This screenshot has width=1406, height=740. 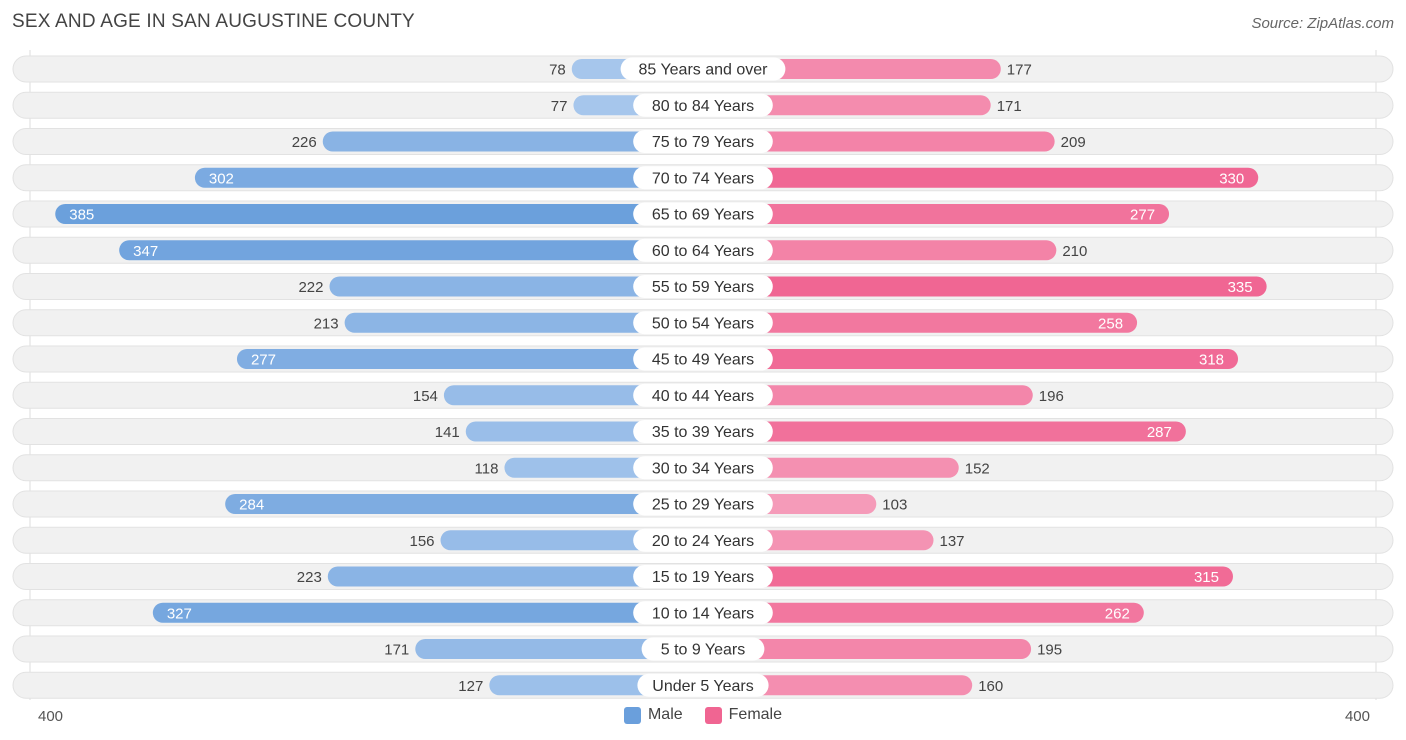 I want to click on category-label: 25 to 29 Years, so click(x=703, y=505).